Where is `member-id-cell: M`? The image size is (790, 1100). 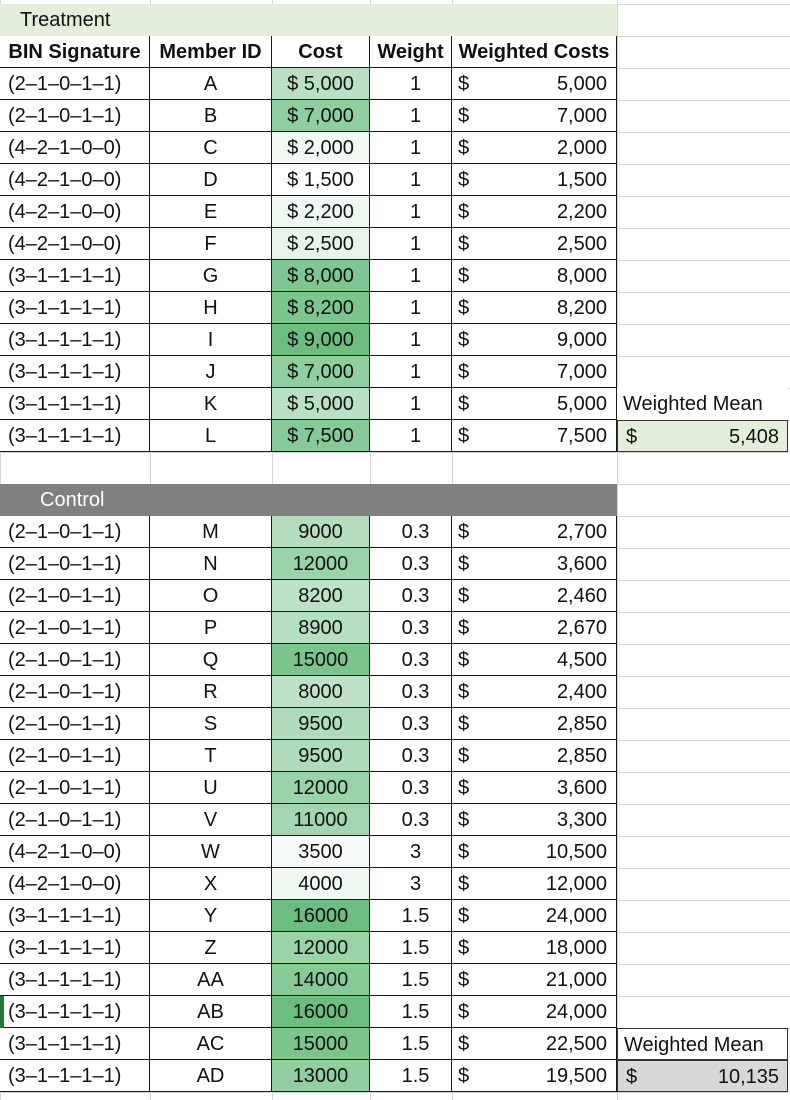 member-id-cell: M is located at coordinates (211, 532).